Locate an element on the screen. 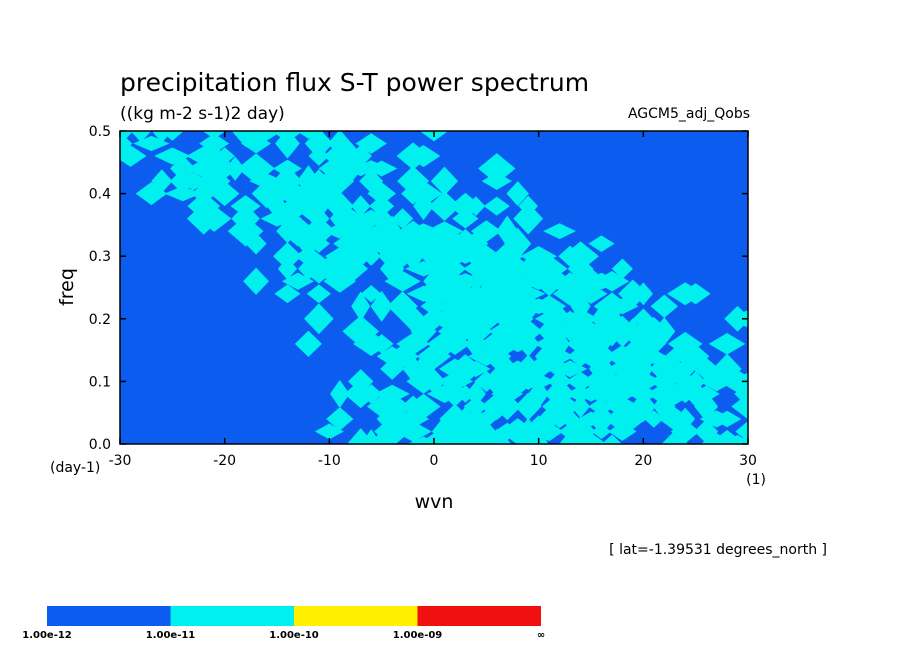  colorbar-segment is located at coordinates (232, 616).